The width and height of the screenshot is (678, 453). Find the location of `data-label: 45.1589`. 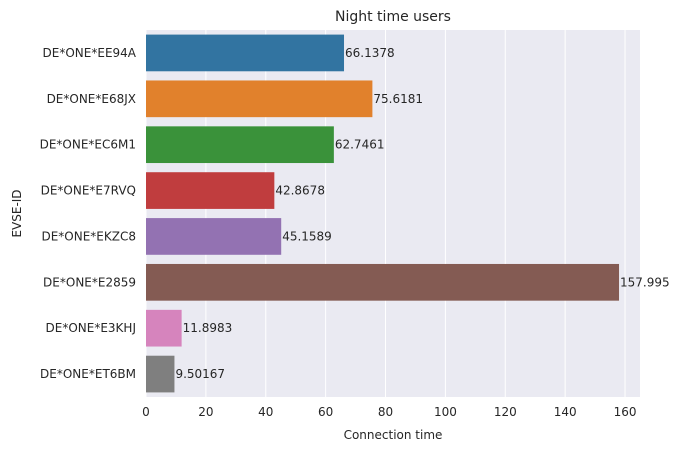

data-label: 45.1589 is located at coordinates (307, 236).